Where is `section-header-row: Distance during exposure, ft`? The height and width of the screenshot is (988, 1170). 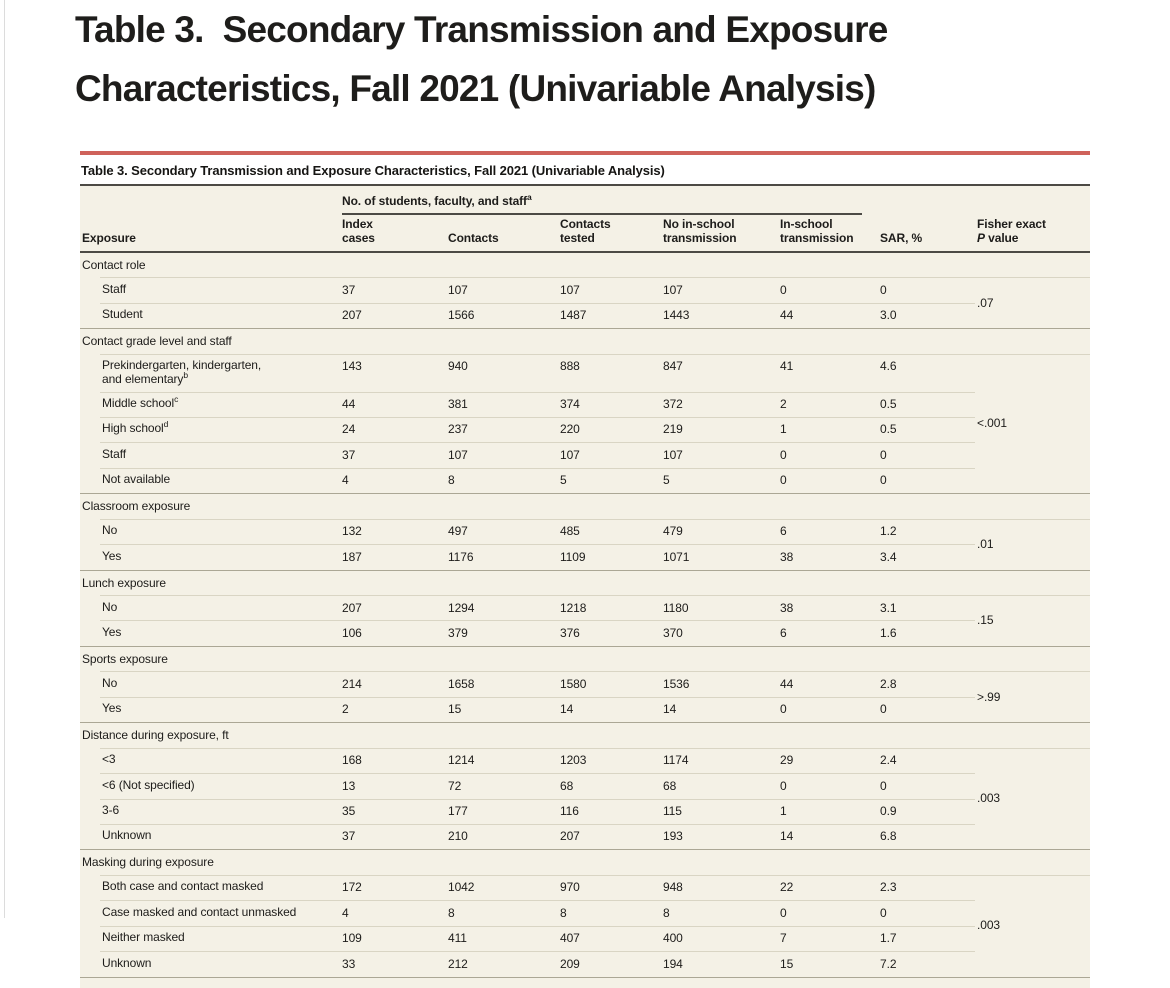
section-header-row: Distance during exposure, ft is located at coordinates (585, 734).